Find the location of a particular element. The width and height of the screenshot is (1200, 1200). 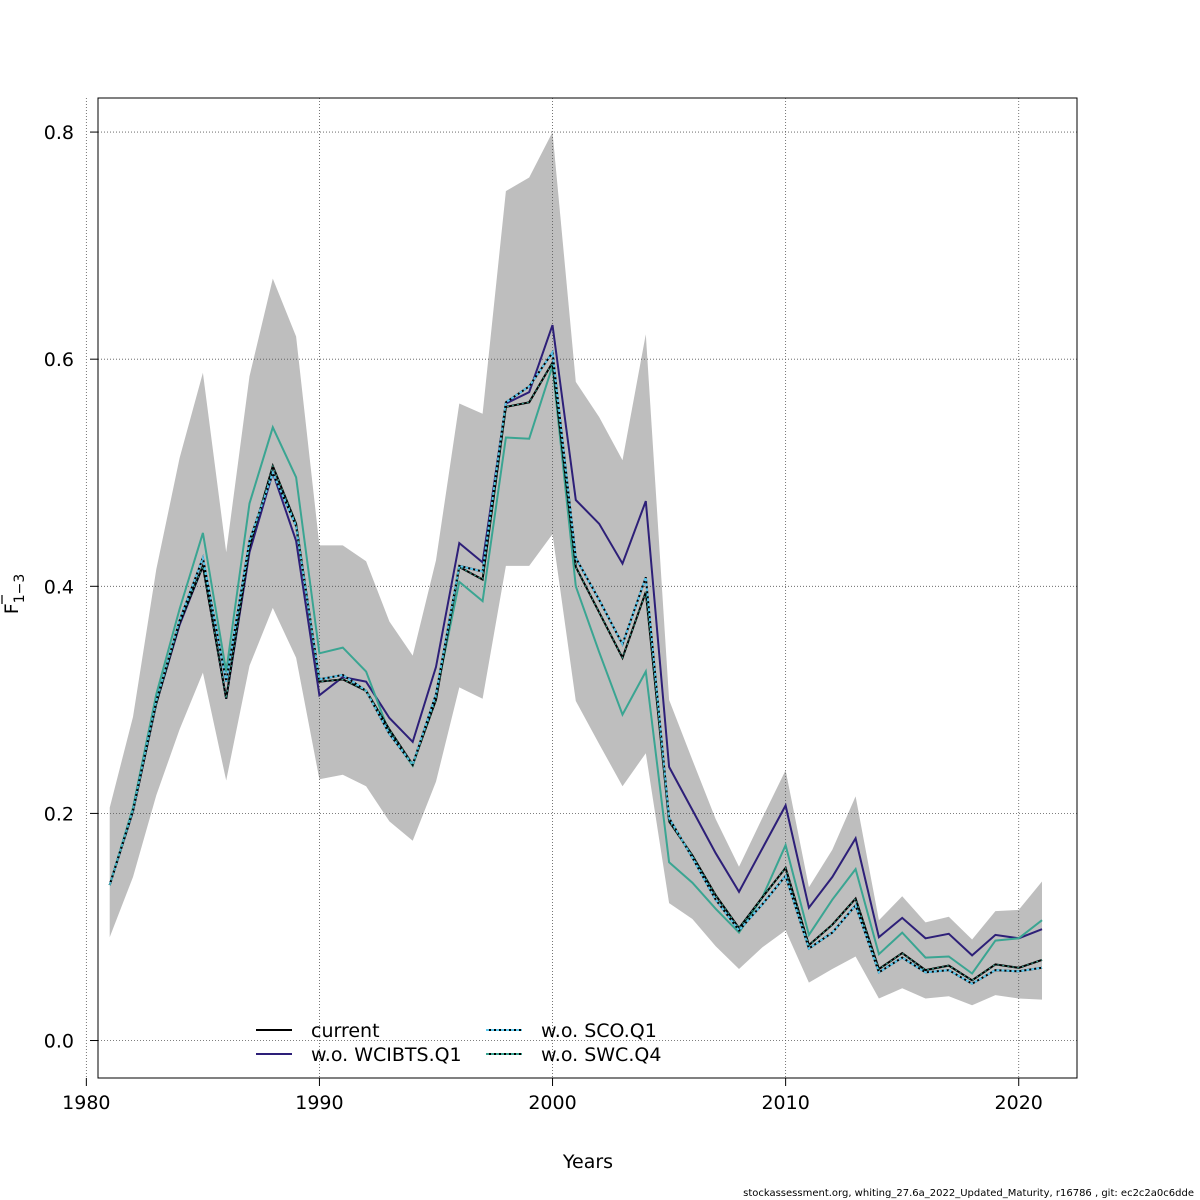

x-tick-label: 1990 is located at coordinates (319, 1103).